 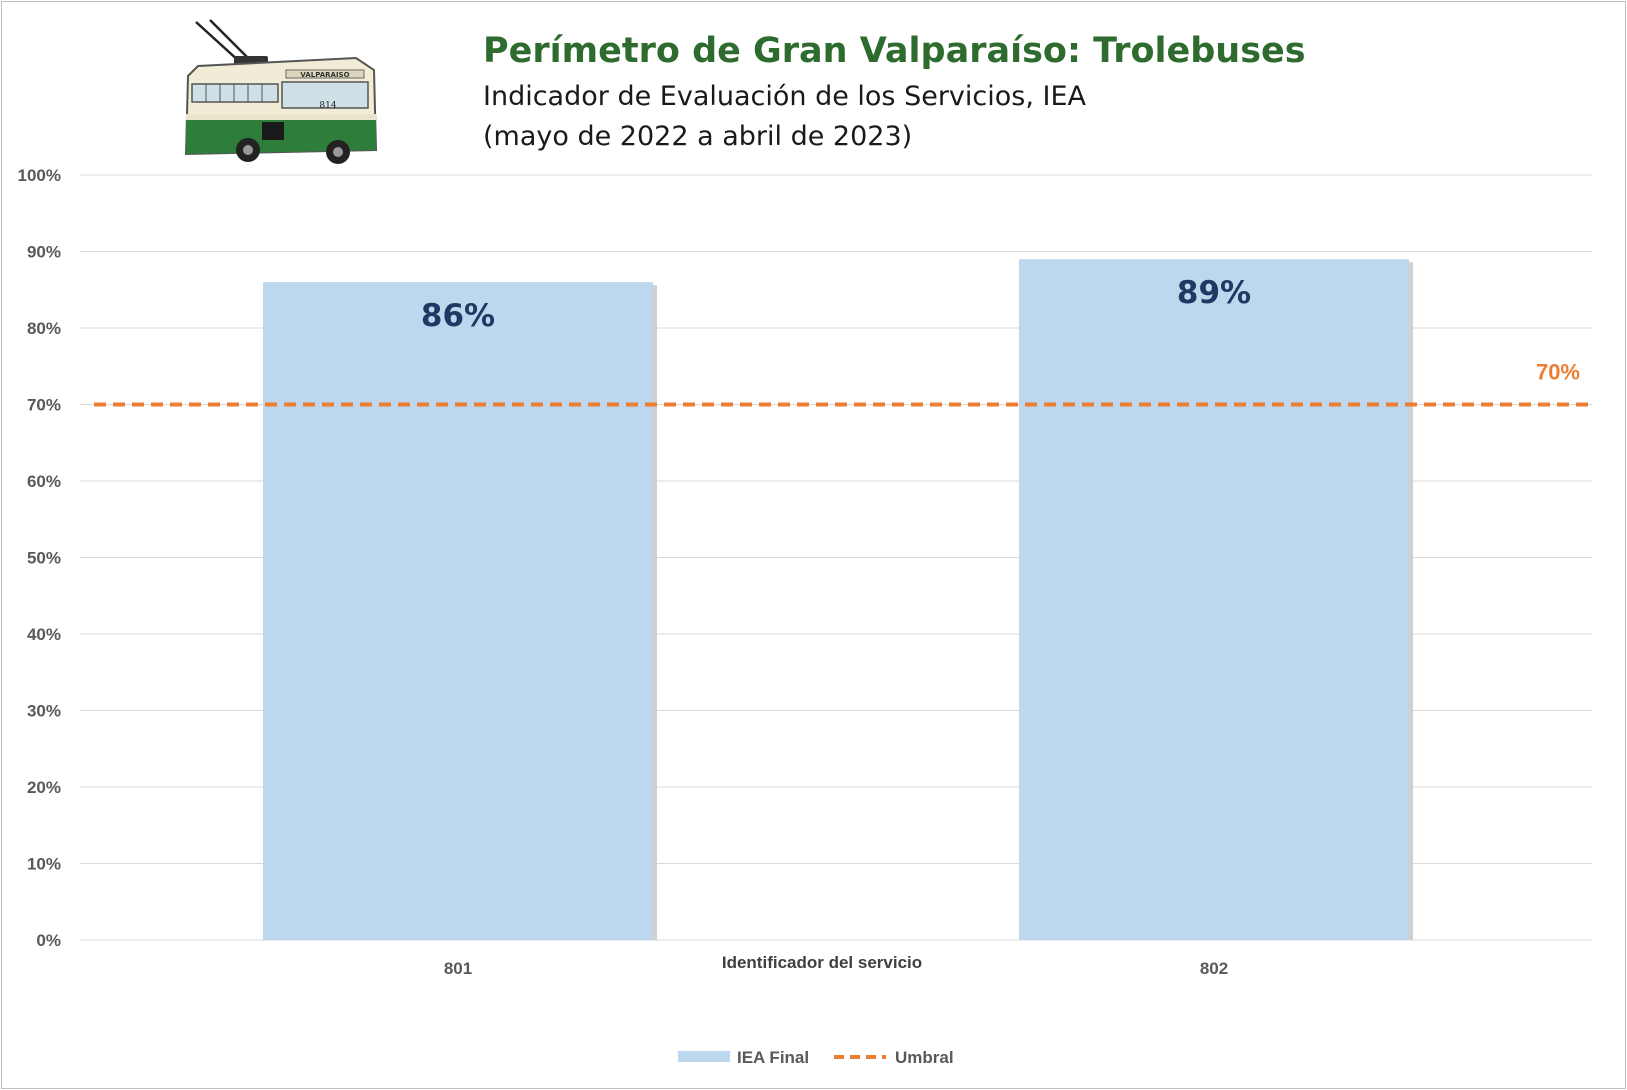 I want to click on y-axis-ticks: 0% 10% 20% 30% 40% 50% 60% 70% 80% 90% 100%, so click(x=39, y=558).